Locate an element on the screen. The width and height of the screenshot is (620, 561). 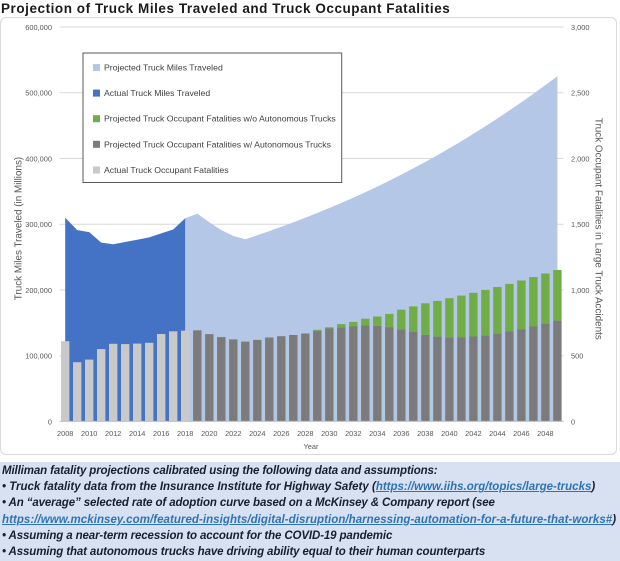
svg-text: 2024 is located at coordinates (257, 433).